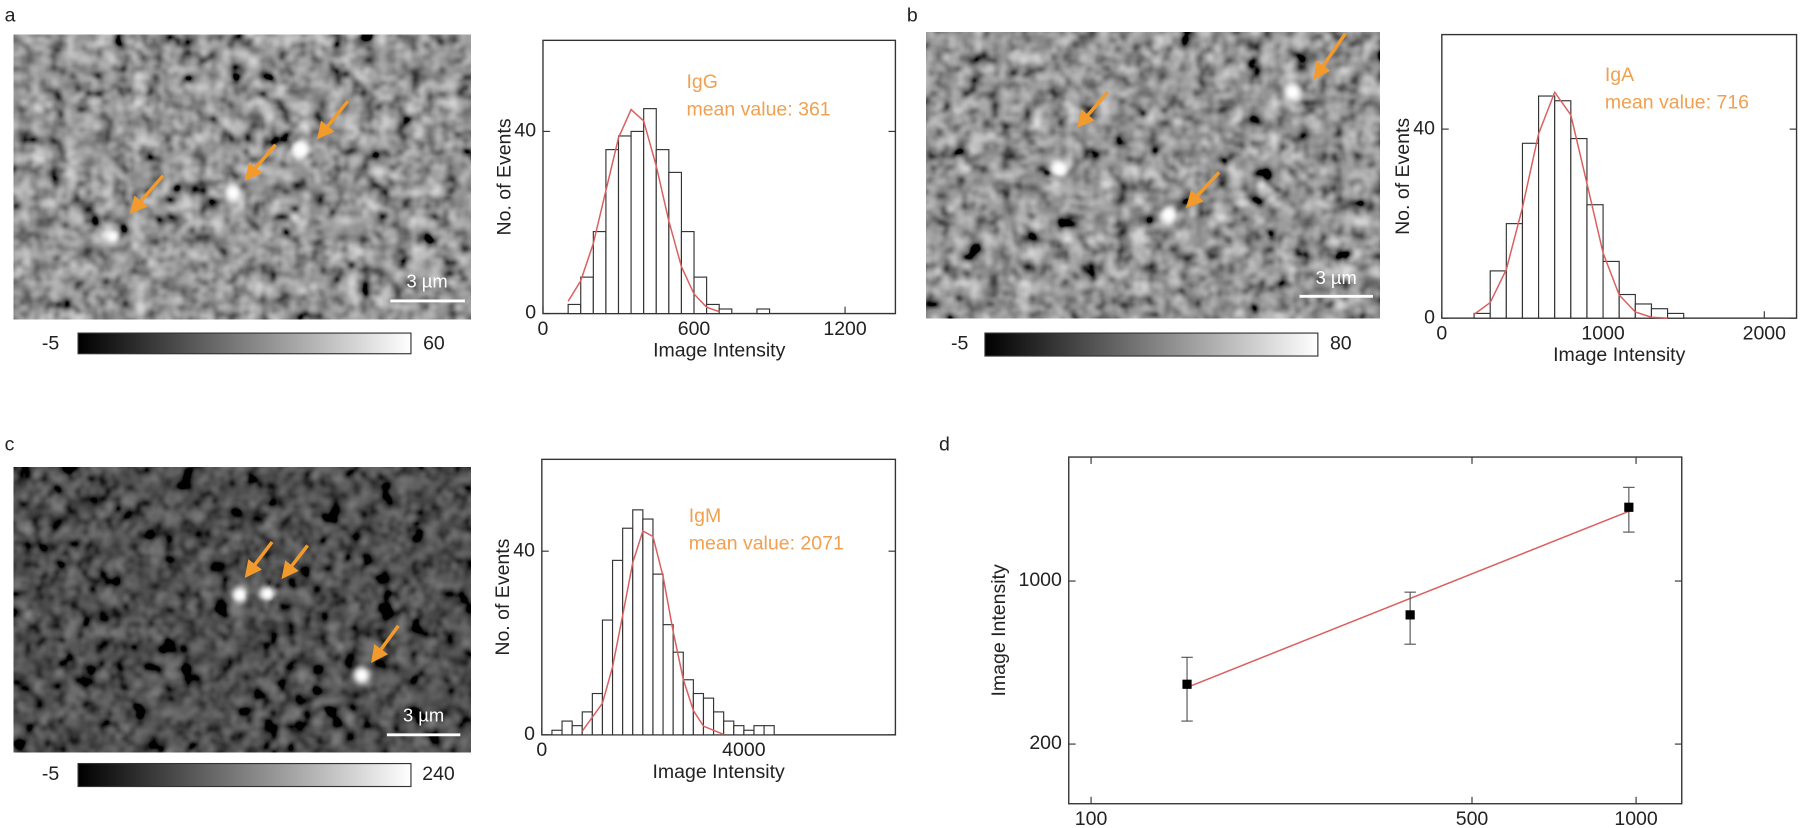 Image resolution: width=1800 pixels, height=828 pixels. Describe the element at coordinates (1341, 344) in the screenshot. I see `colorbar-max: 80` at that location.